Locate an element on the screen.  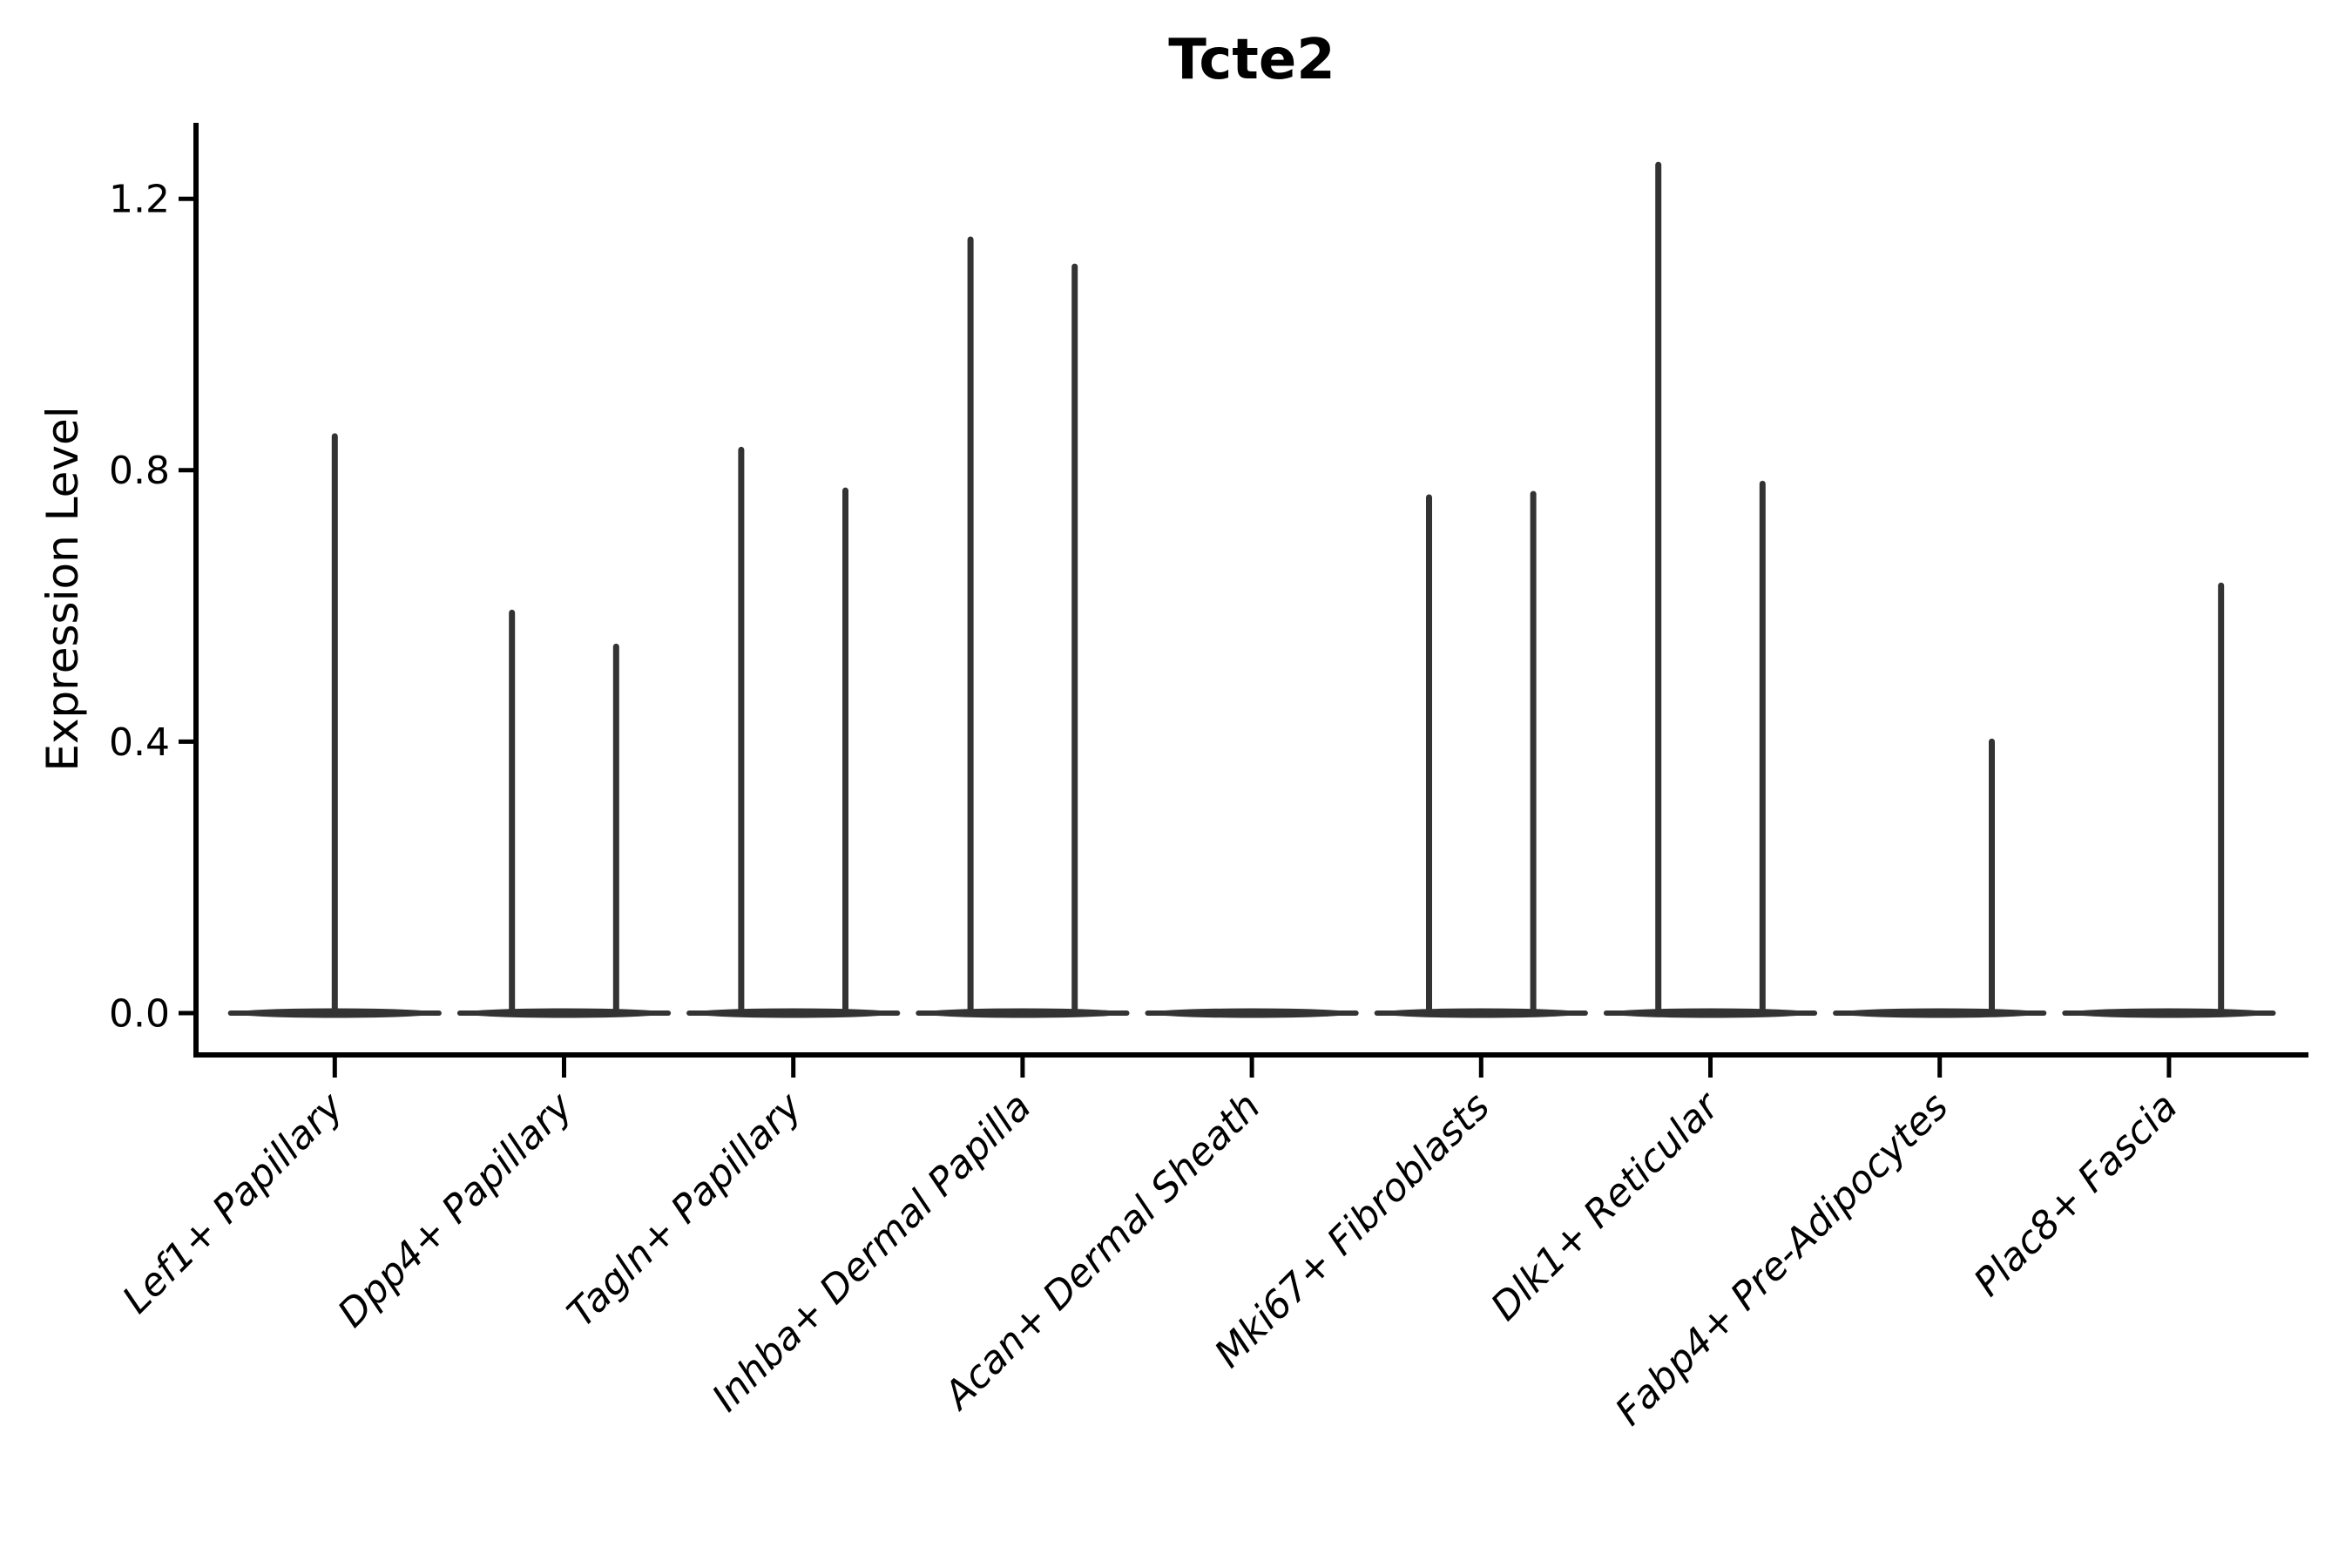
y-tick-label: 0.8 is located at coordinates (139, 471).